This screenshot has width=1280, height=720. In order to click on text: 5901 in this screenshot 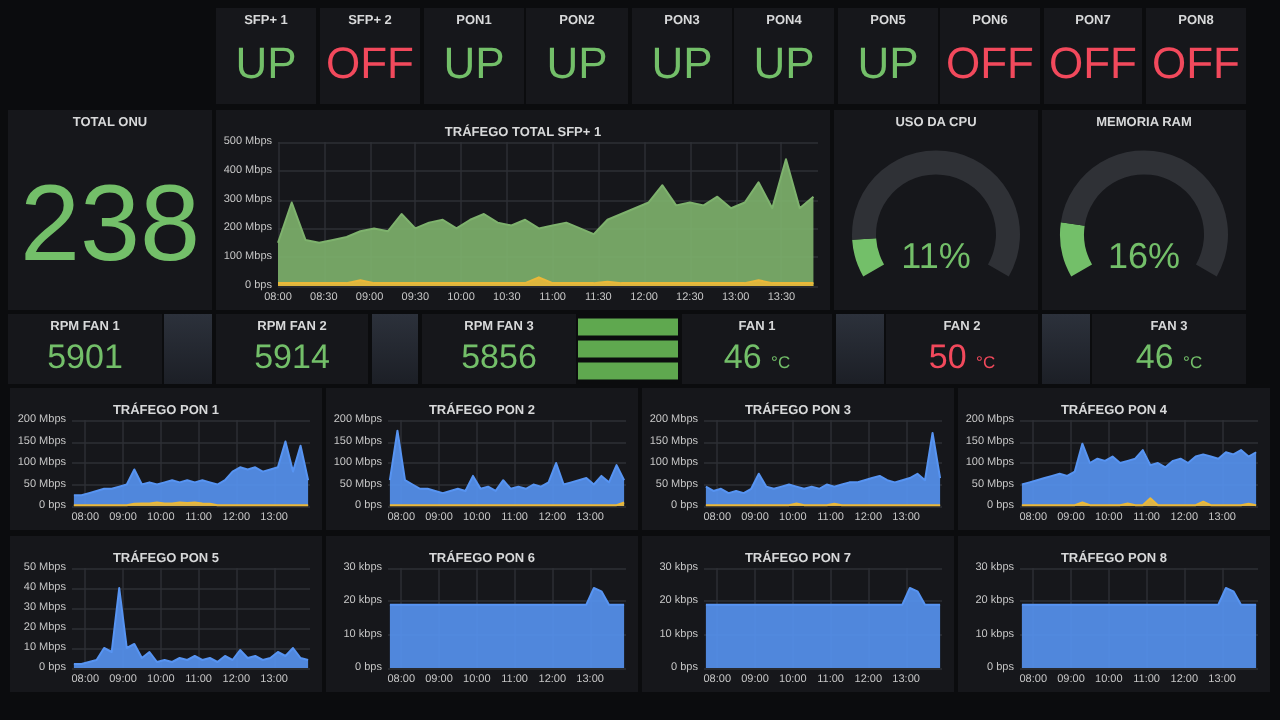, I will do `click(85, 357)`.